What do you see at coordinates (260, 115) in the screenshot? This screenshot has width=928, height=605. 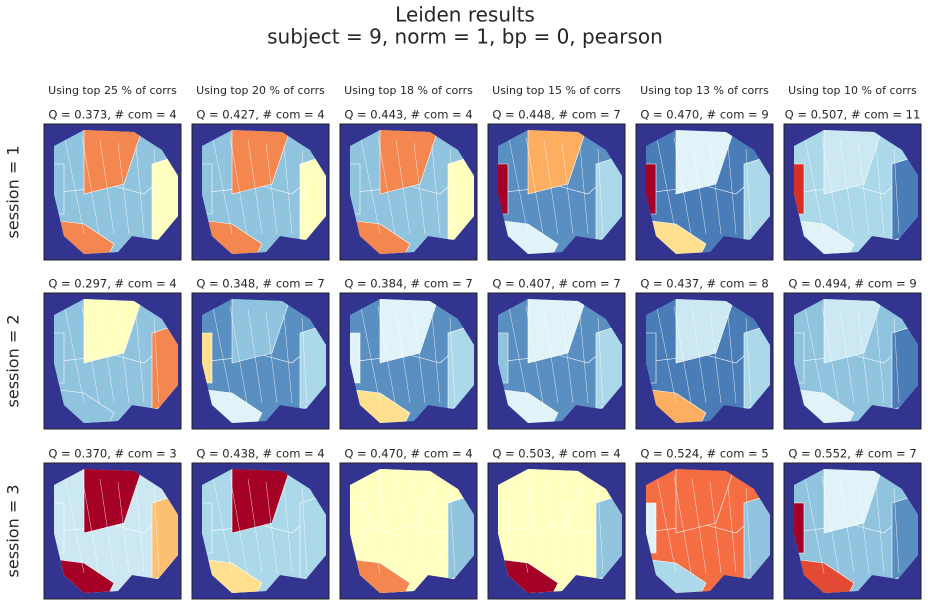 I see `panel-title: Q = 0.427, # com = 4` at bounding box center [260, 115].